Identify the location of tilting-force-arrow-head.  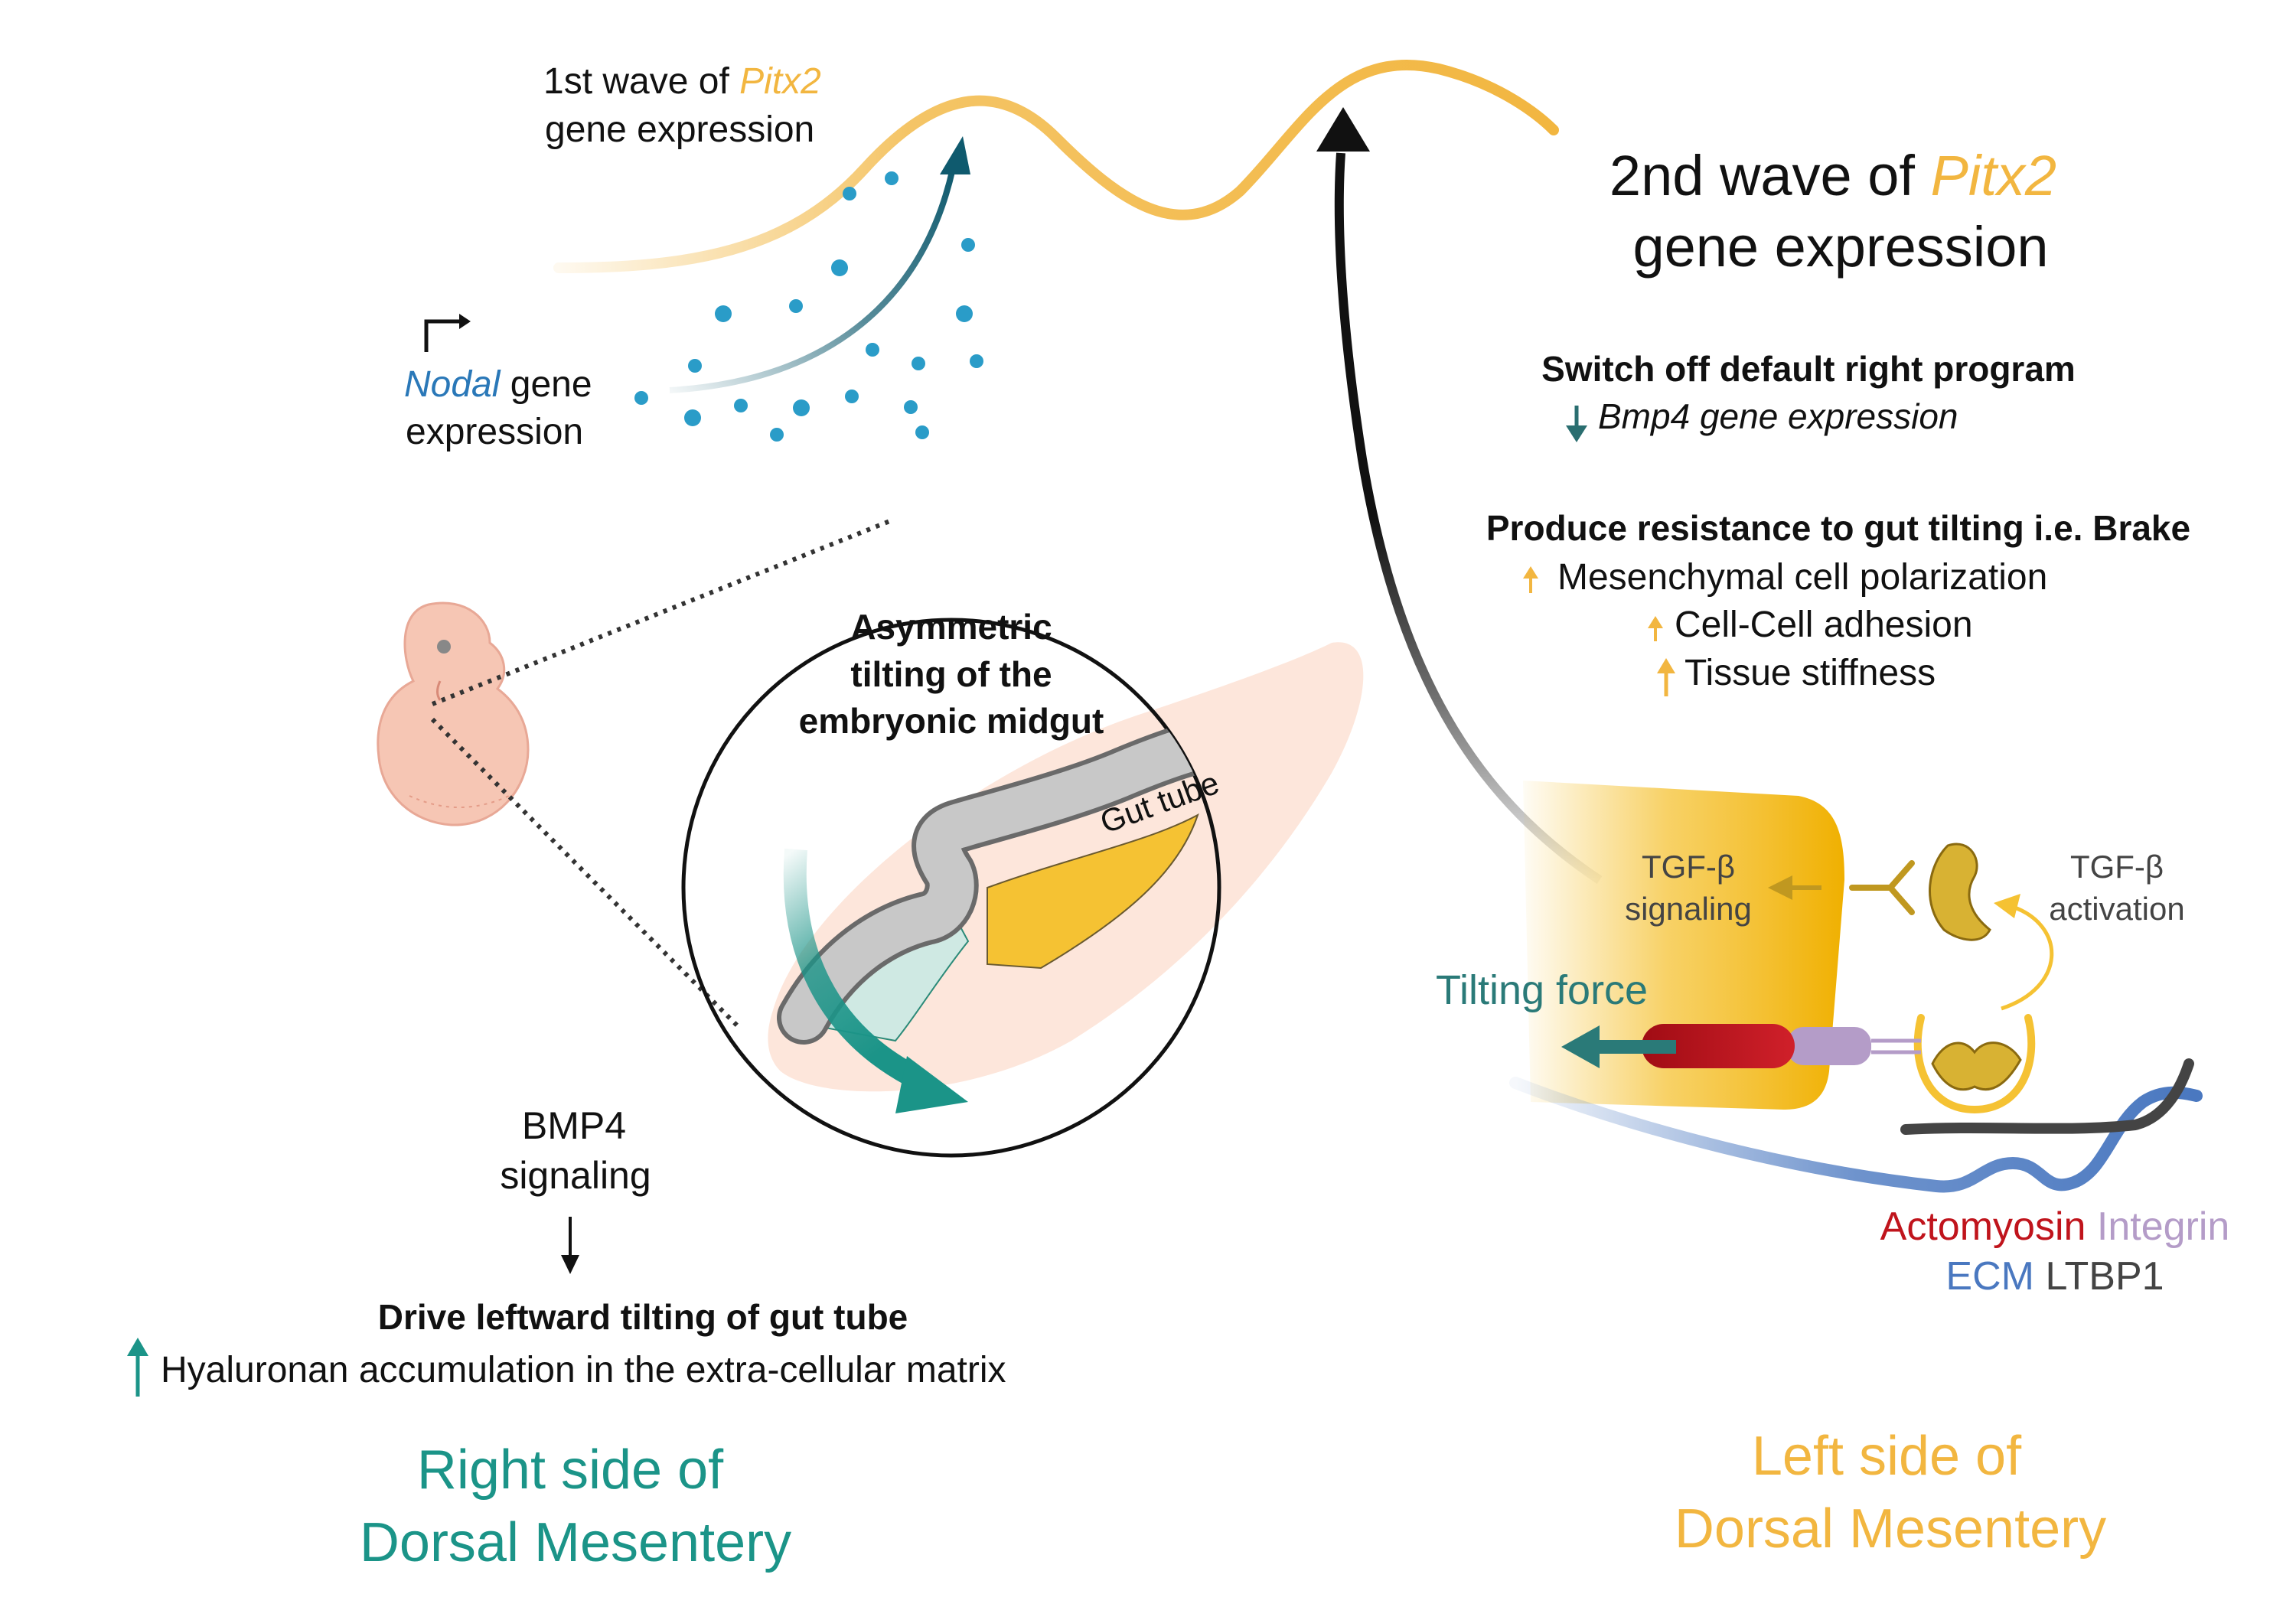
(1580, 1046).